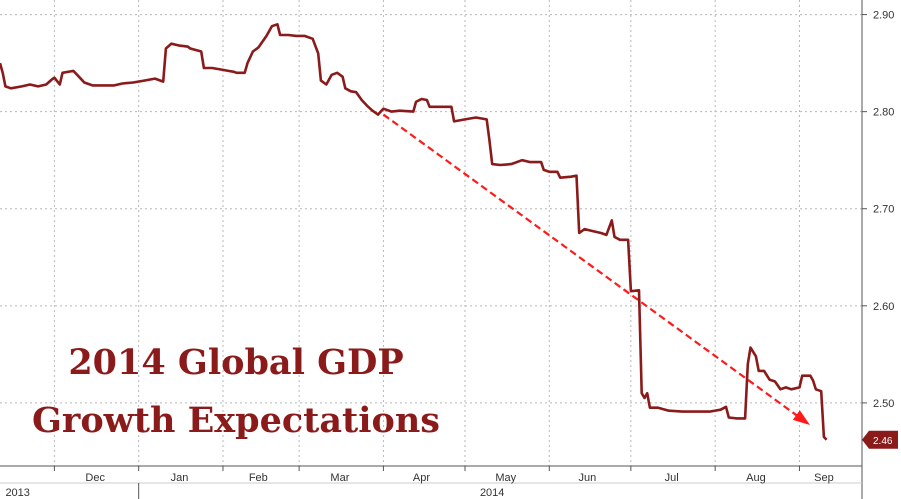  What do you see at coordinates (235, 362) in the screenshot?
I see `title-line-1: 2014 Global GDP` at bounding box center [235, 362].